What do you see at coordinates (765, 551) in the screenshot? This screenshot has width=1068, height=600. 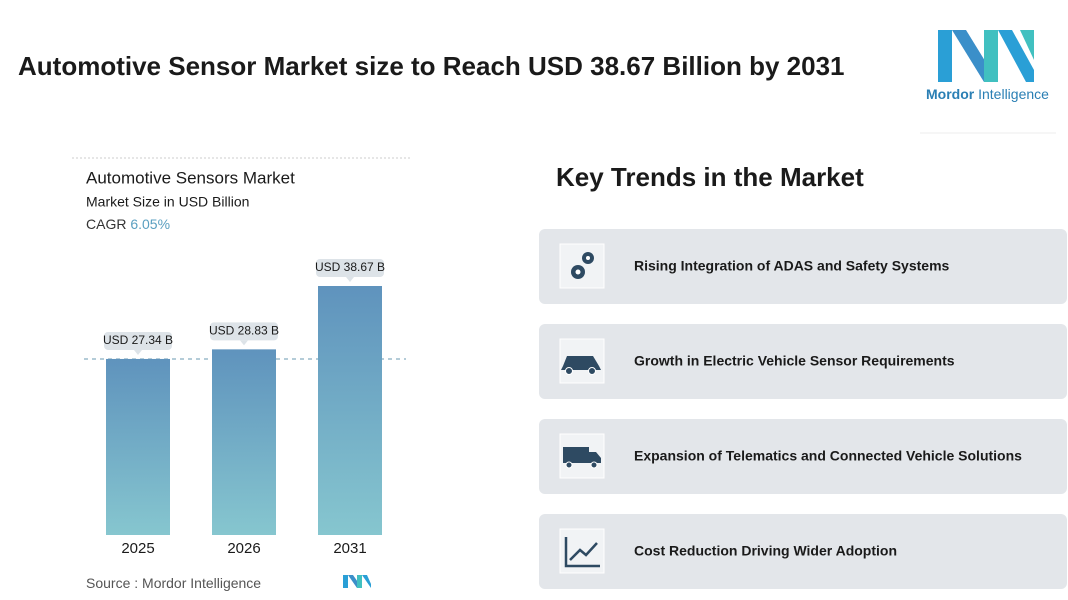 I see `trend-text: Cost Reduction Driving Wider Adoption` at bounding box center [765, 551].